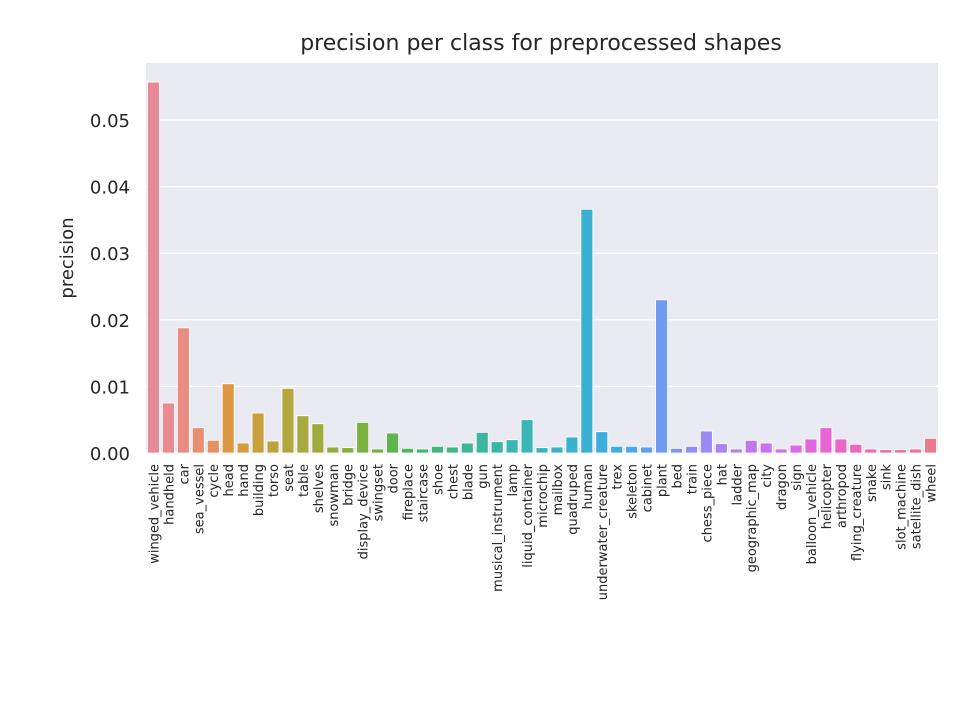 This screenshot has width=960, height=724. Describe the element at coordinates (258, 433) in the screenshot. I see `bar-building` at that location.